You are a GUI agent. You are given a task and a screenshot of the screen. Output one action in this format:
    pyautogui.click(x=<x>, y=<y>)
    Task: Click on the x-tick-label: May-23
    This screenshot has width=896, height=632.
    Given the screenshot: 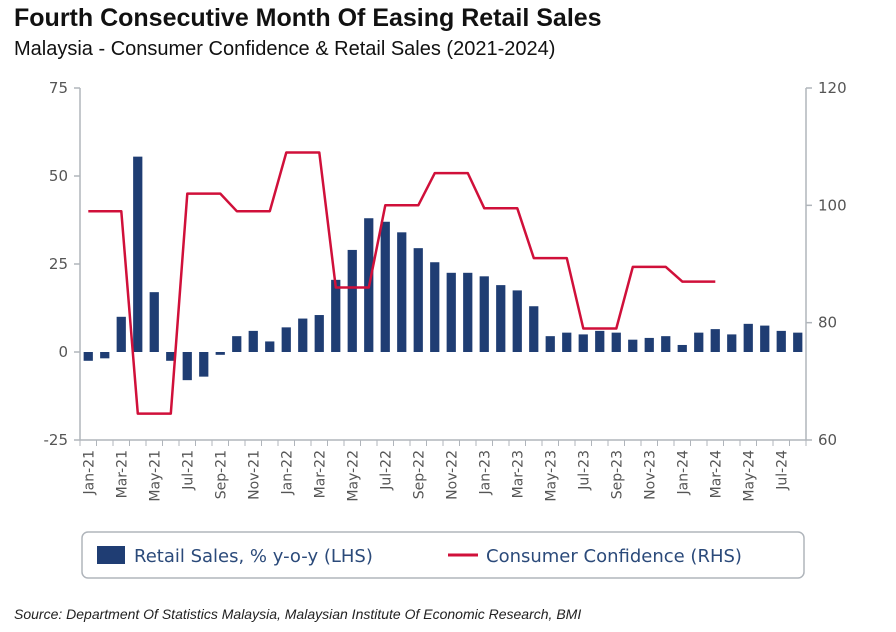 What is the action you would take?
    pyautogui.click(x=551, y=476)
    